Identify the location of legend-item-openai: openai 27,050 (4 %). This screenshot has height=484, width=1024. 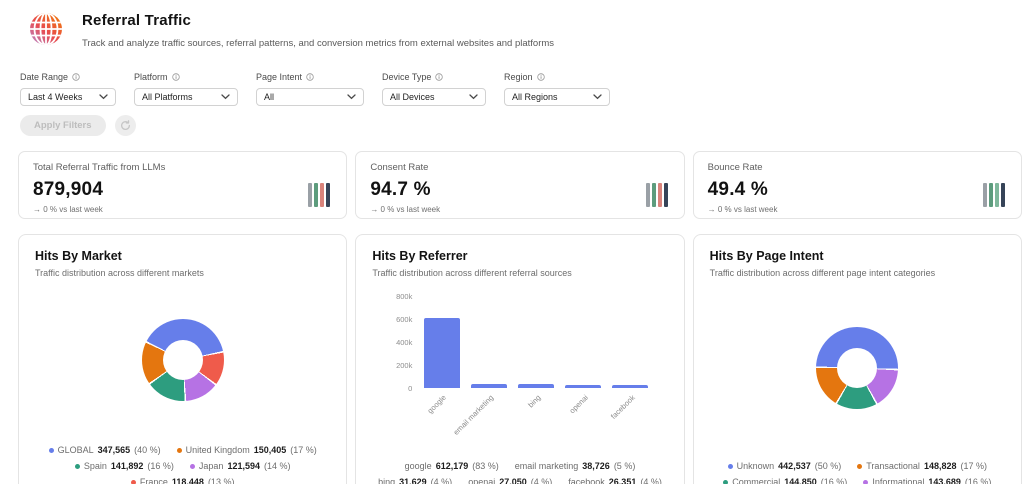
(510, 480).